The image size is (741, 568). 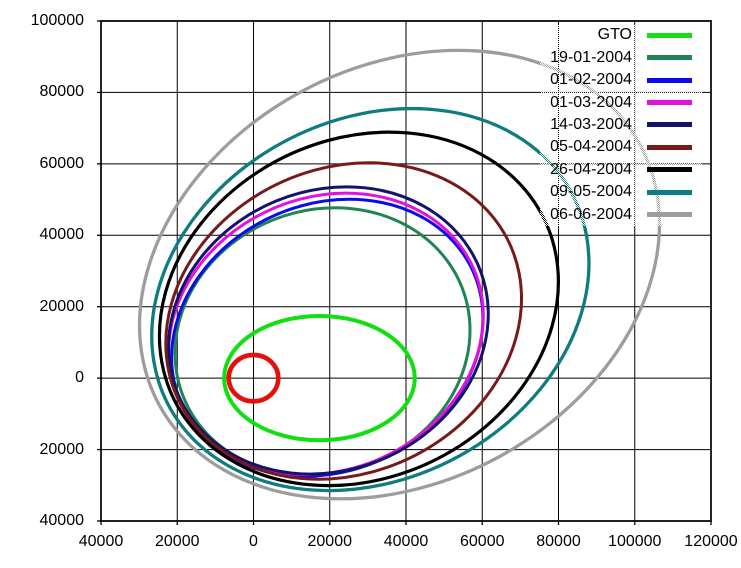 I want to click on legend-label: 09-05-2004, so click(x=591, y=192).